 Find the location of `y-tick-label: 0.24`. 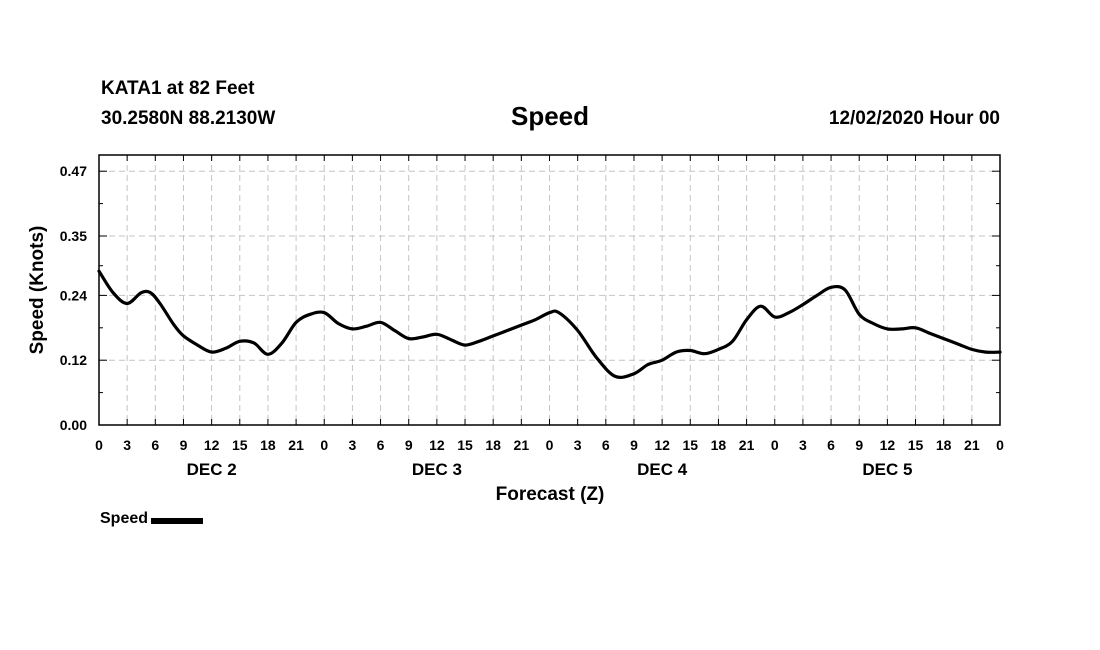

y-tick-label: 0.24 is located at coordinates (73, 295).